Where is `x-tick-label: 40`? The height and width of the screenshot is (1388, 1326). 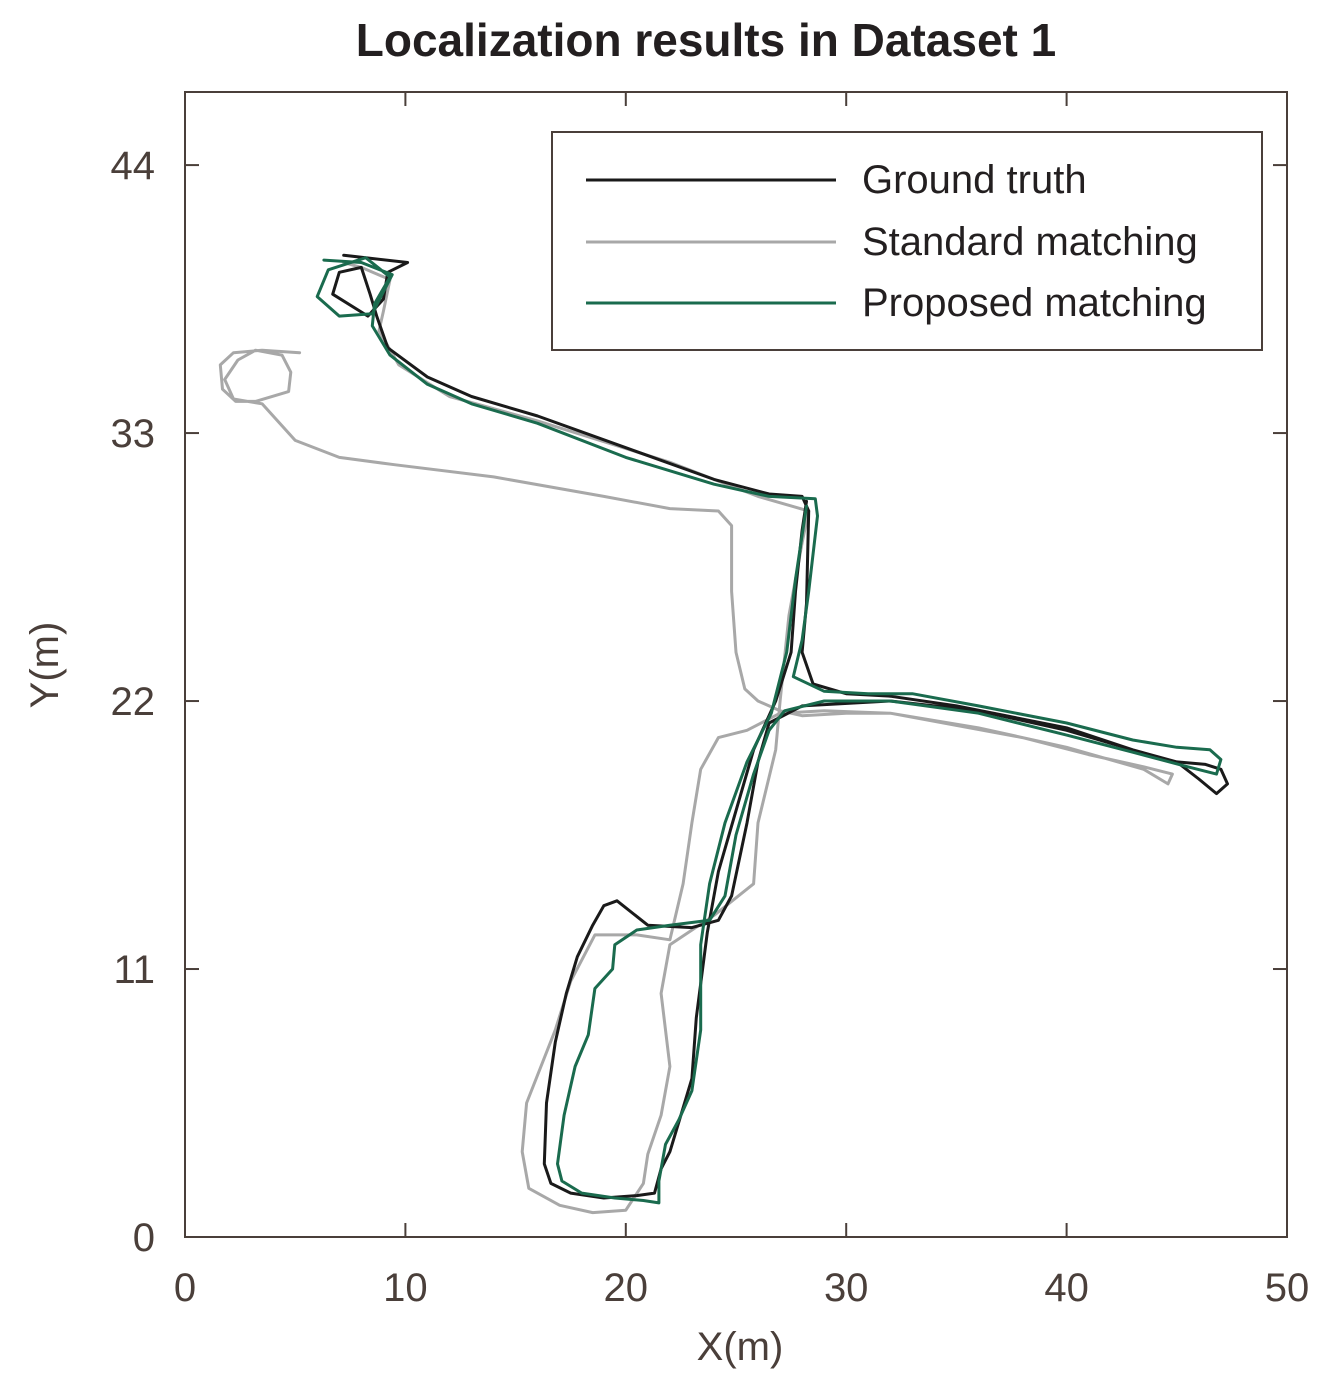
x-tick-label: 40 is located at coordinates (1066, 1288).